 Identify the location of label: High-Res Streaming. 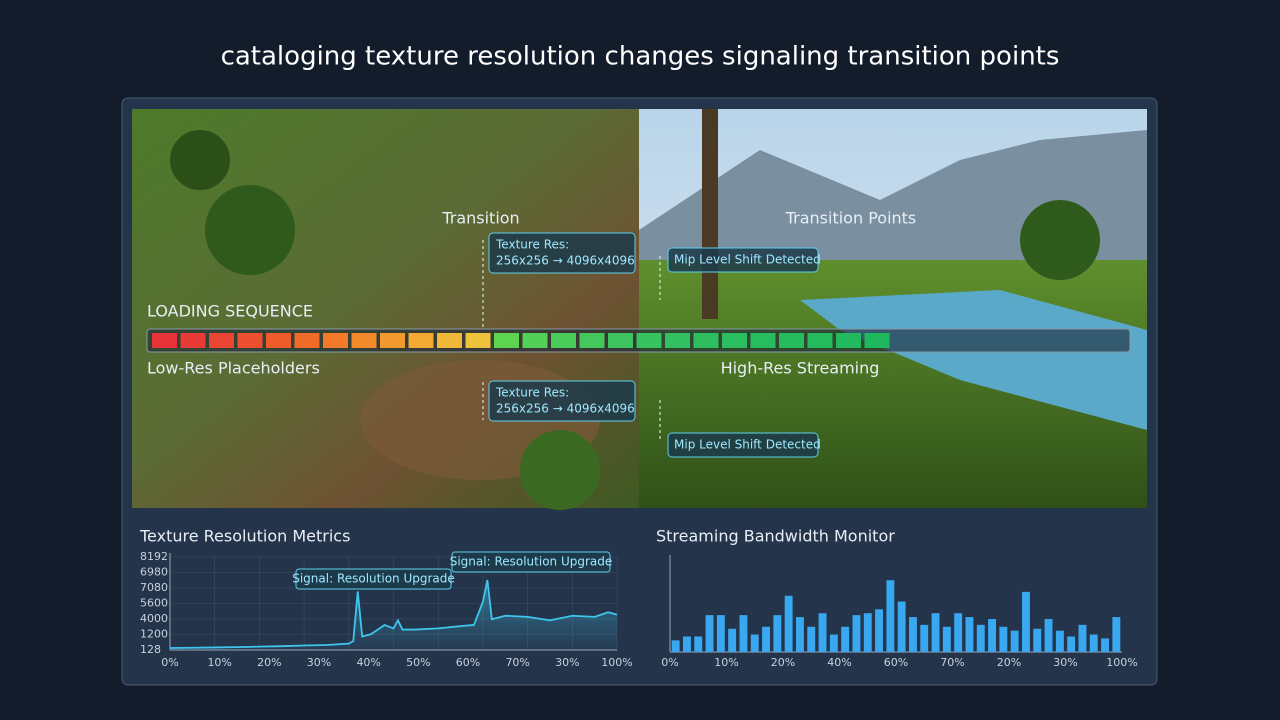
(800, 368).